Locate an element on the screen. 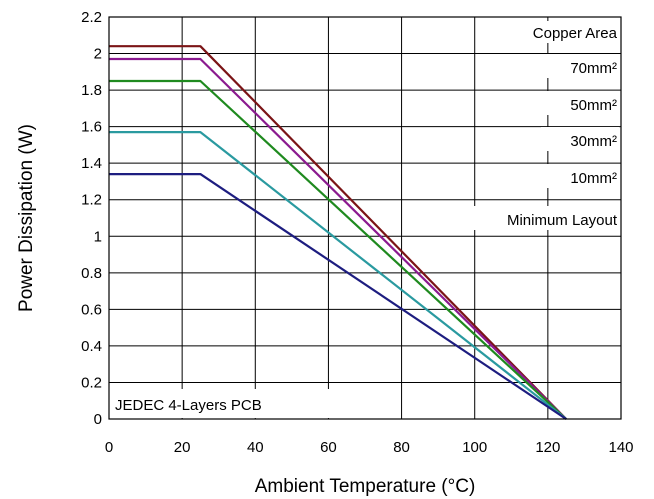  x-tick-label: 20 is located at coordinates (182, 447).